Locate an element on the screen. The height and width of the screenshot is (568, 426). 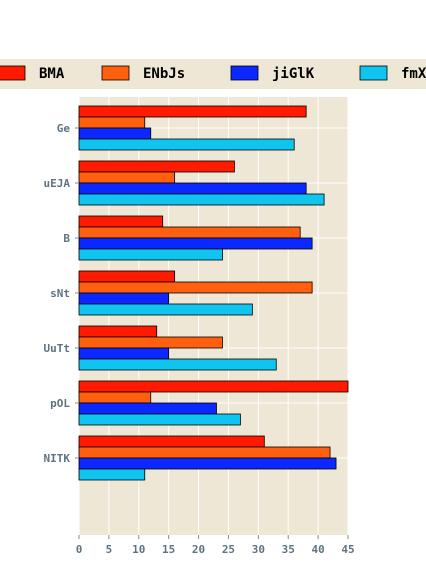
bar-ENbJs-UuTt is located at coordinates (150, 342).